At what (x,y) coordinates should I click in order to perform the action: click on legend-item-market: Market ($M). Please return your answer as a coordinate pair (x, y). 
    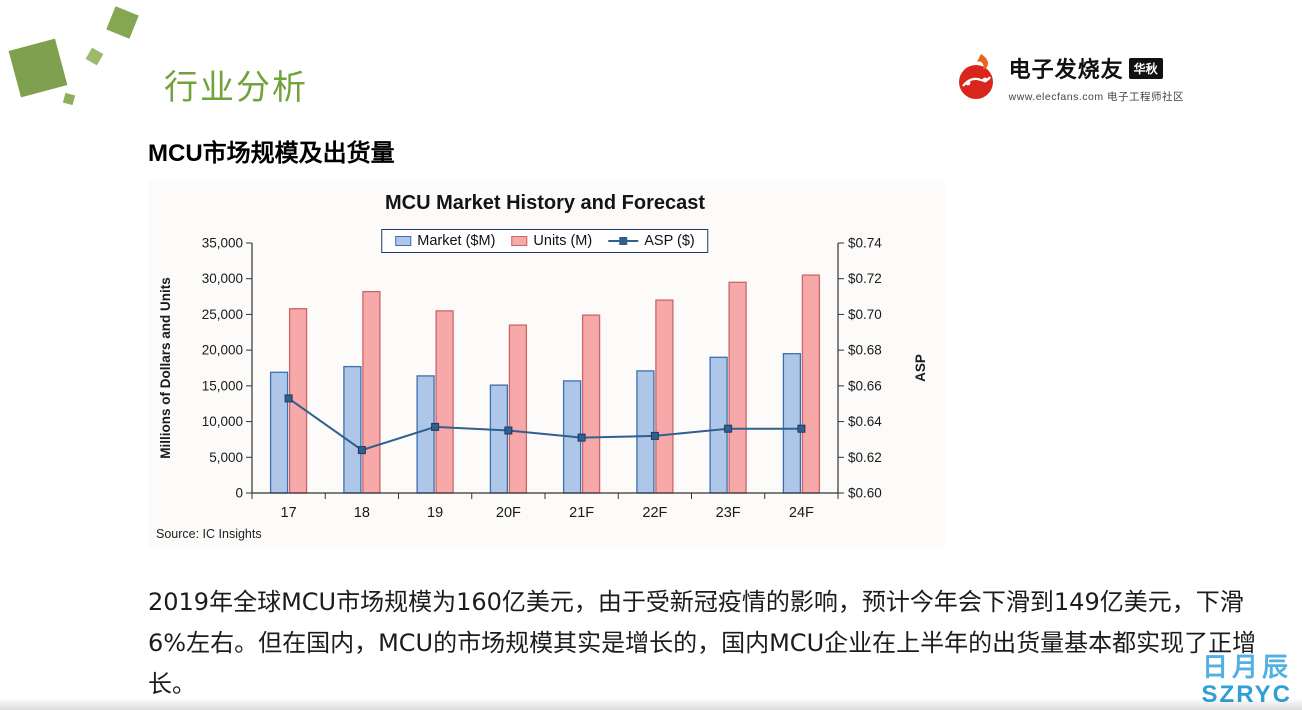
    Looking at the image, I should click on (445, 241).